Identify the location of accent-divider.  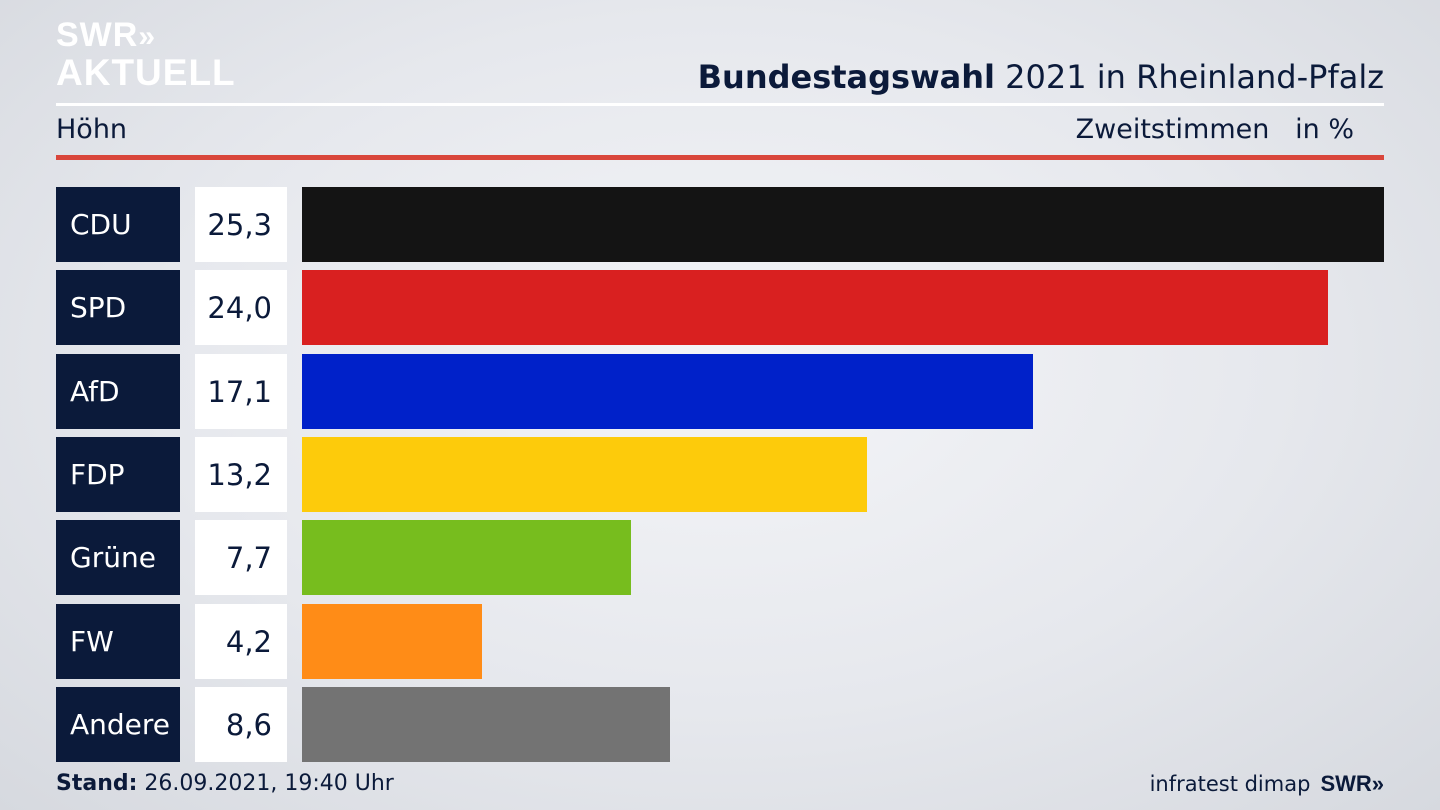
(720, 157).